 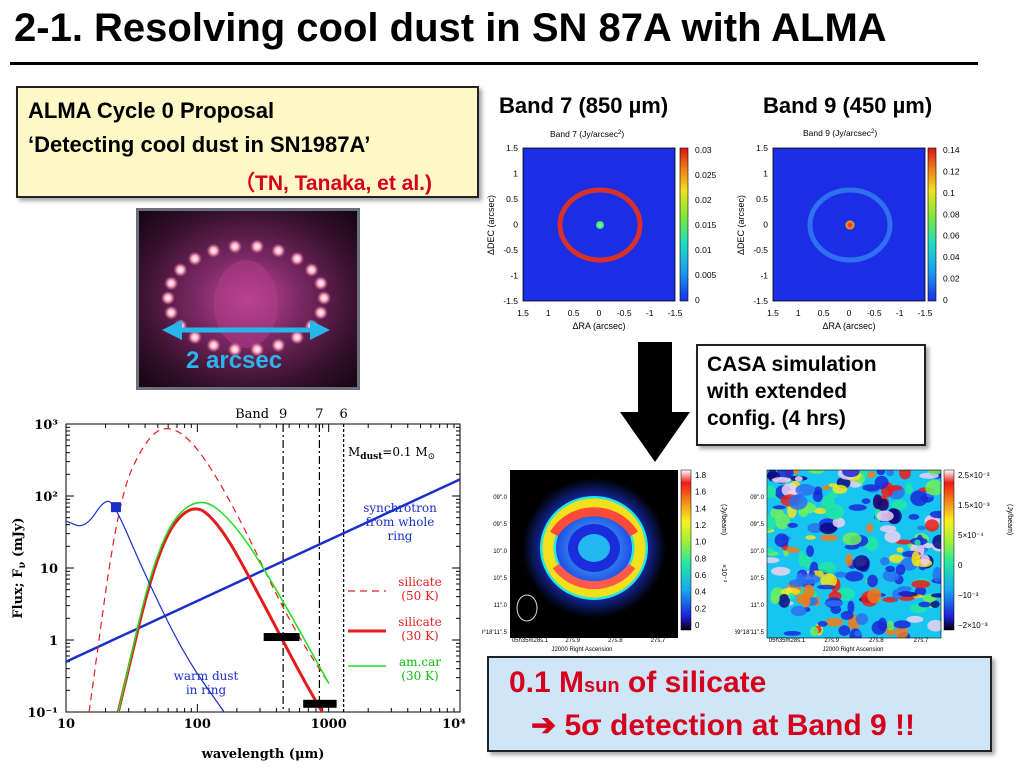 What do you see at coordinates (419, 676) in the screenshot?
I see `amcar-legend: (30 K)` at bounding box center [419, 676].